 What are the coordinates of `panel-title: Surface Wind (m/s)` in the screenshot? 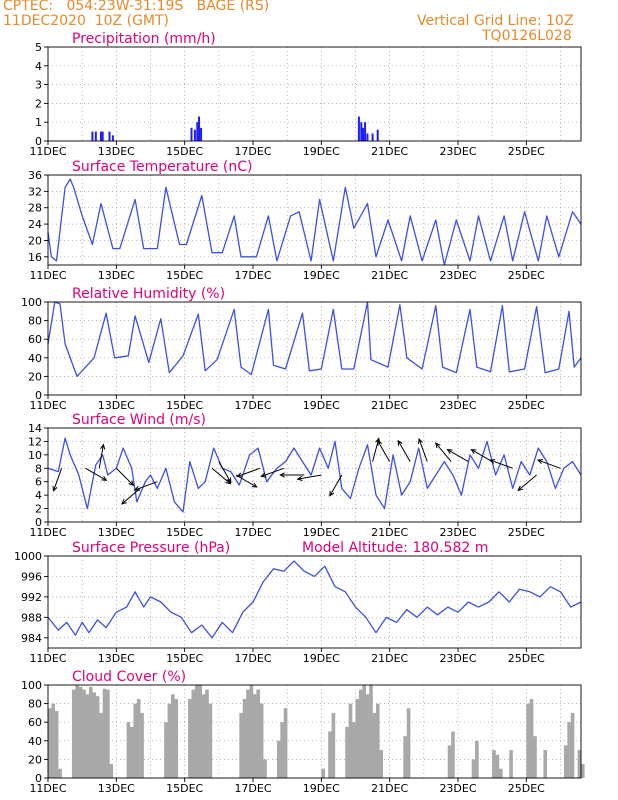 It's located at (139, 420).